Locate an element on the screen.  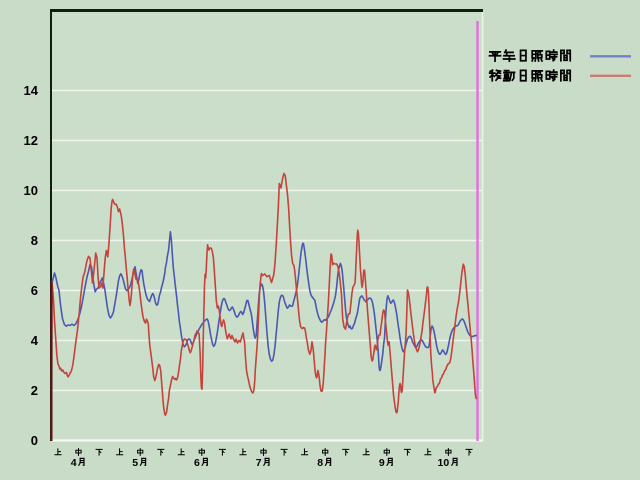
svg-text: 5 is located at coordinates (135, 463).